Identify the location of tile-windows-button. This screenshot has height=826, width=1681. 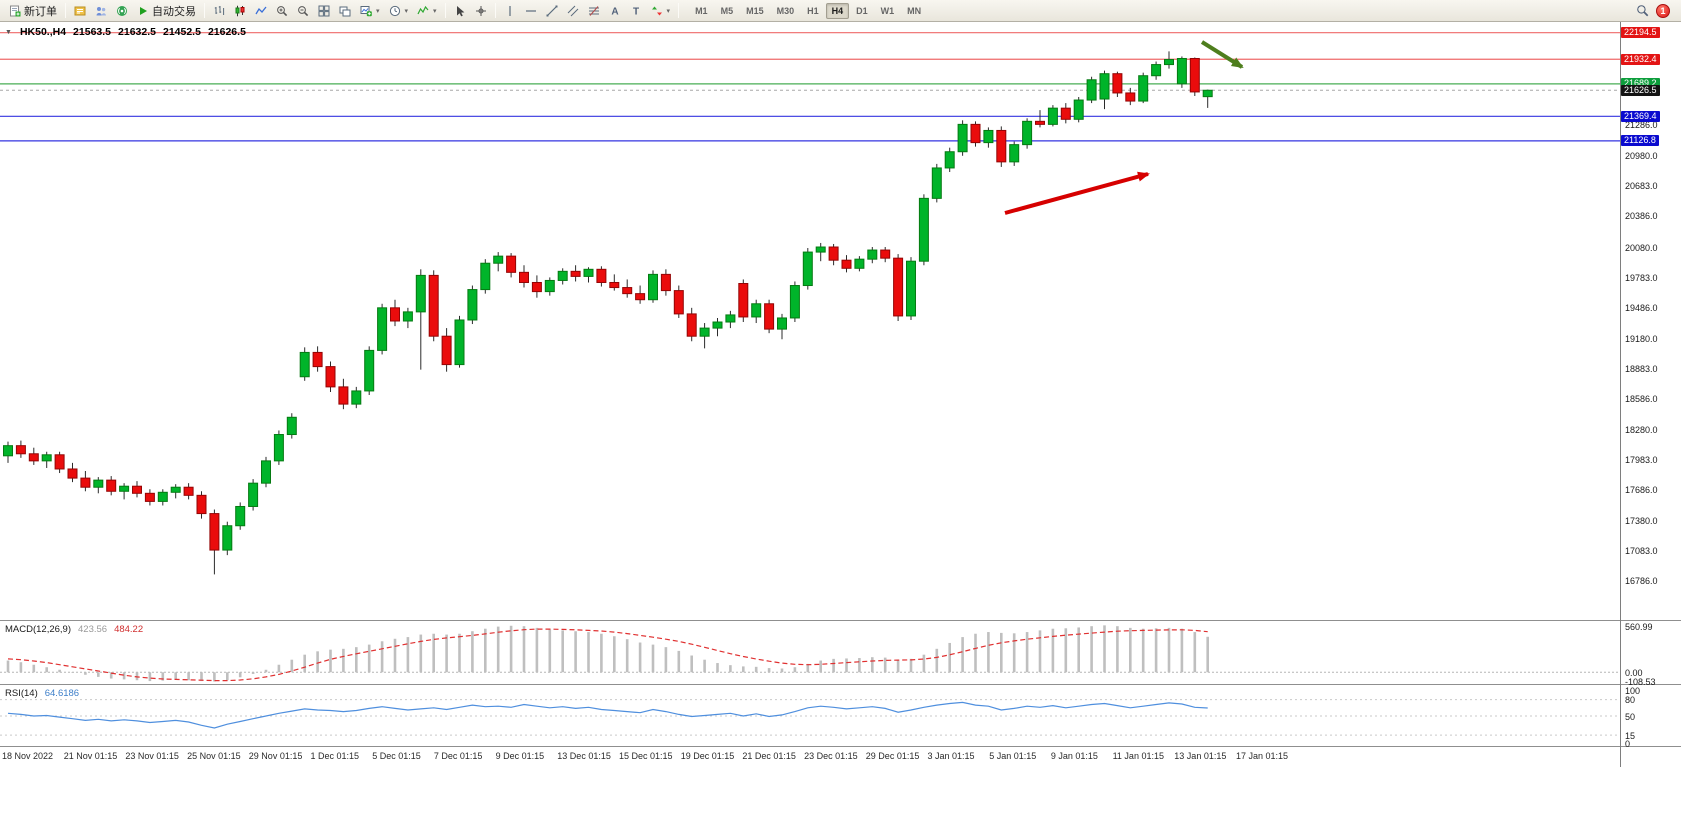
(324, 11).